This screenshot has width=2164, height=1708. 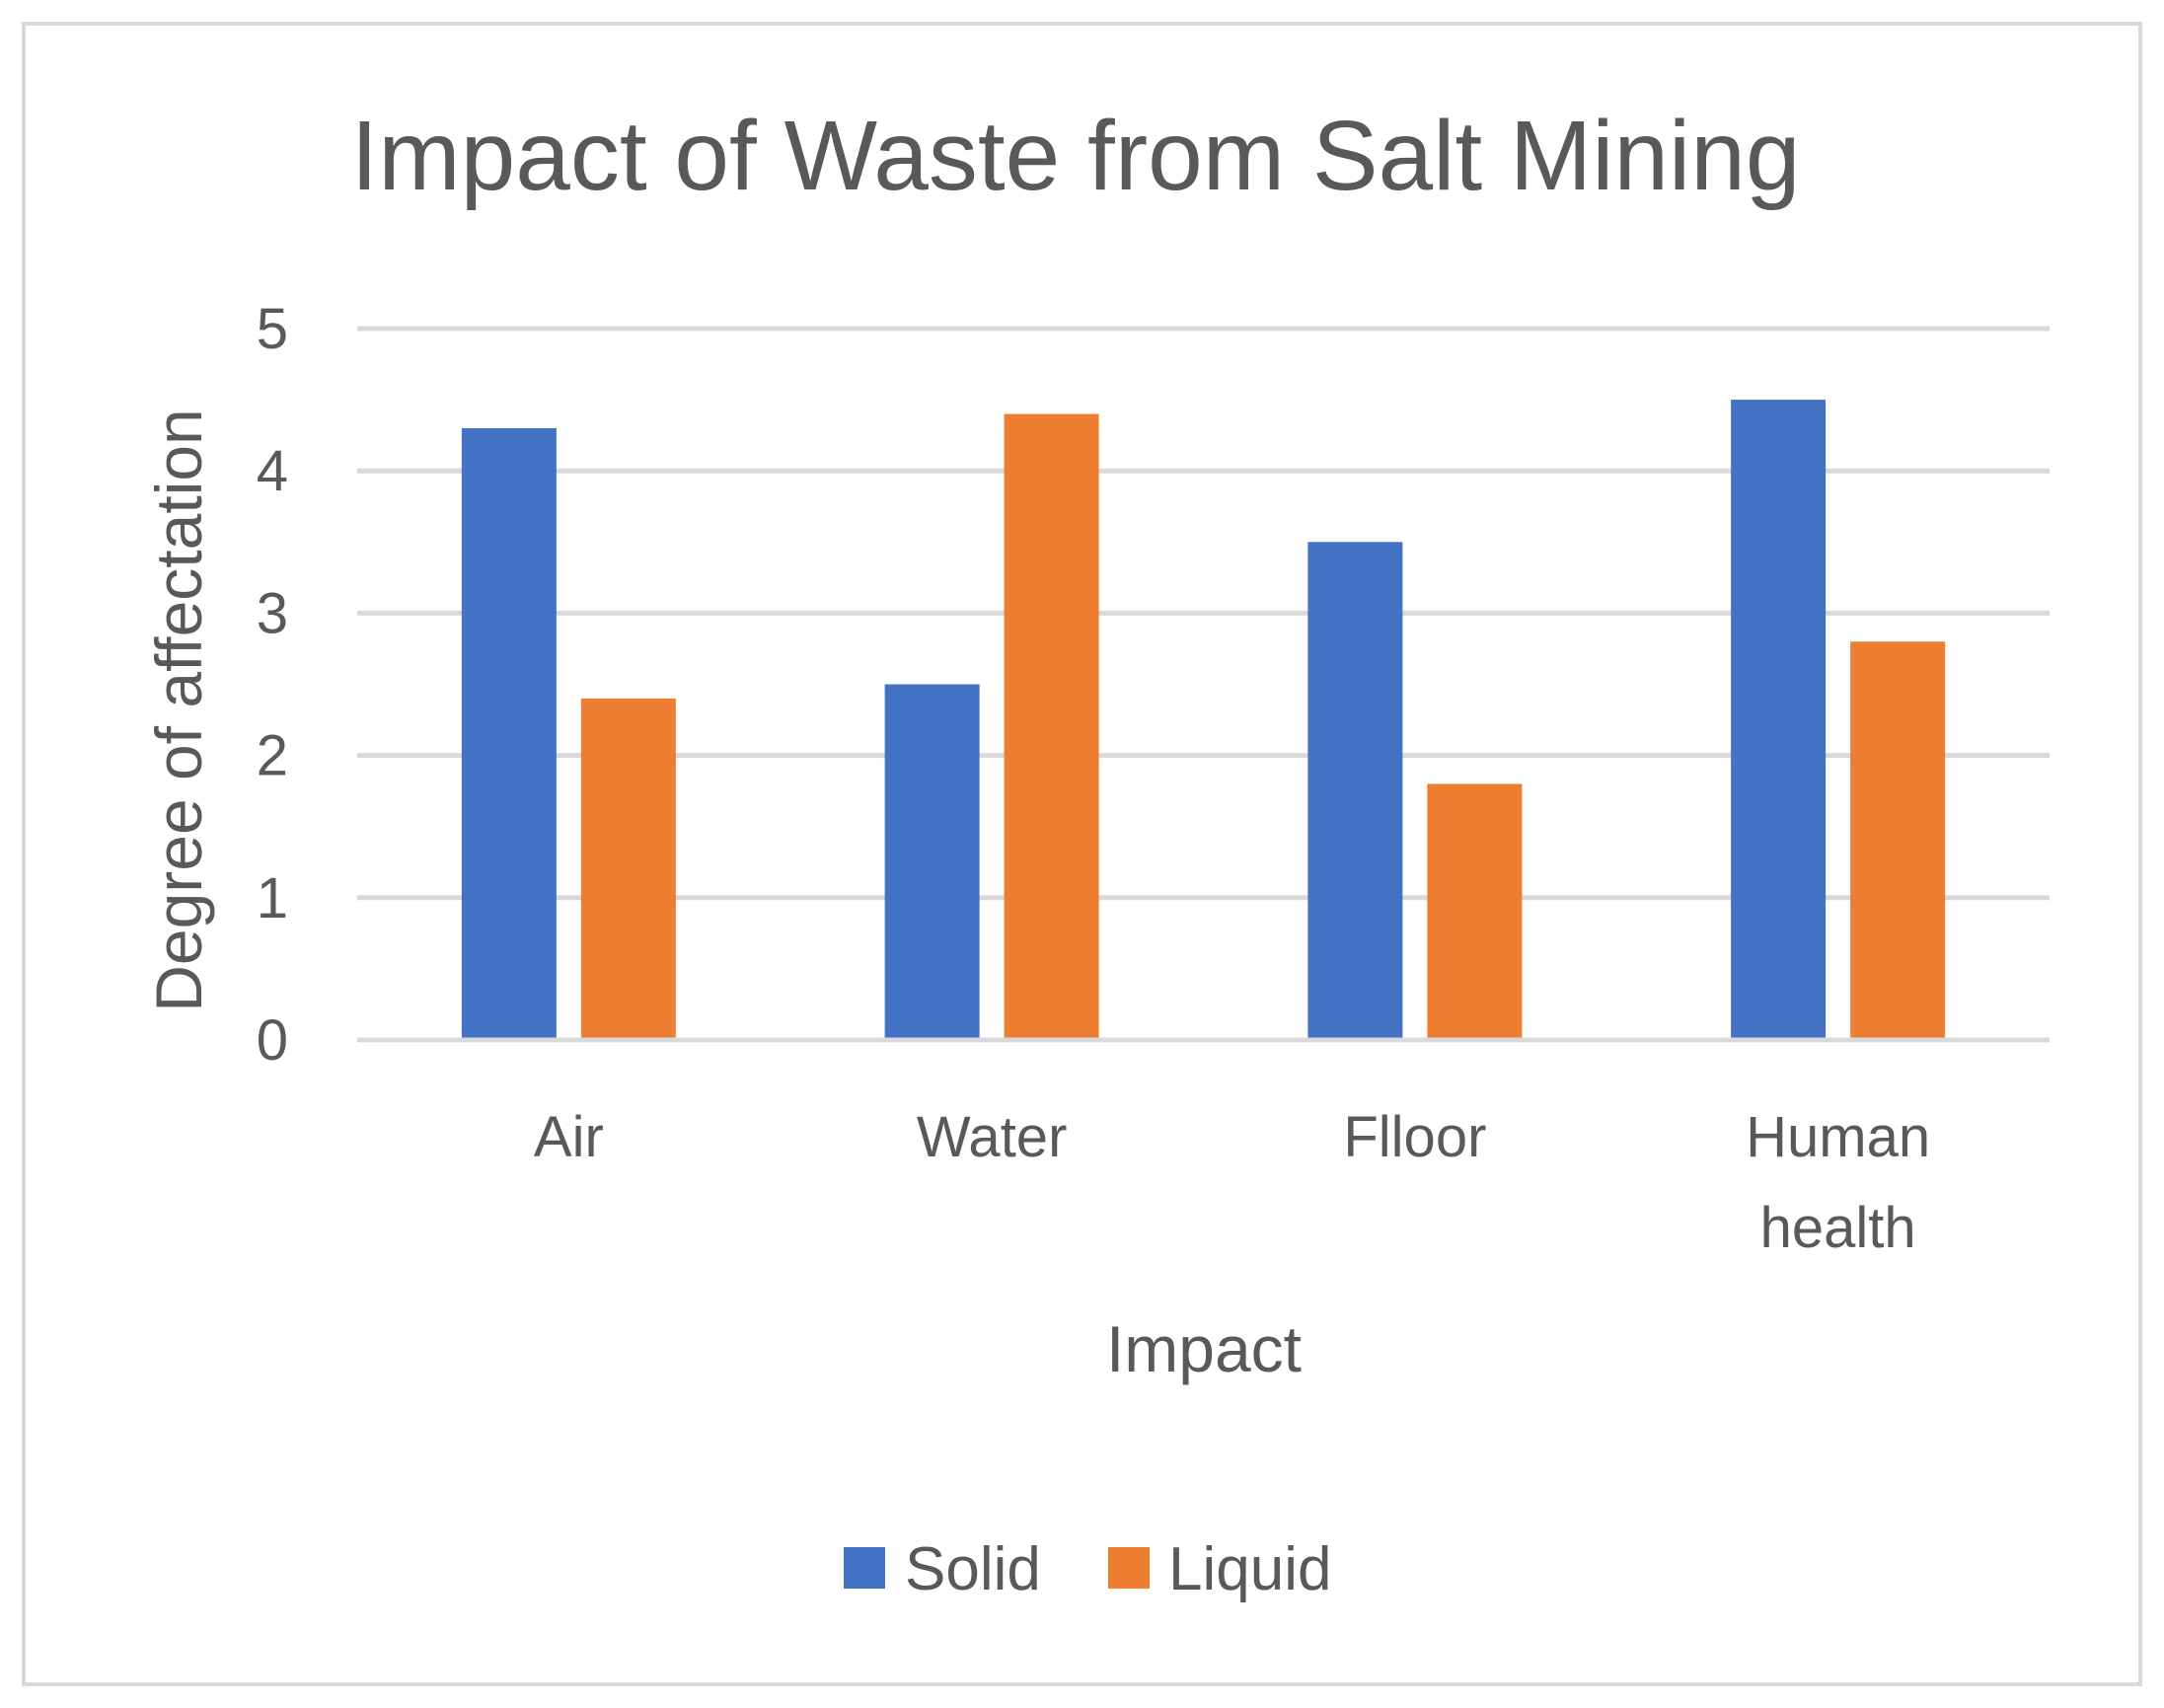 I want to click on y-tick-label: 0, so click(x=272, y=1040).